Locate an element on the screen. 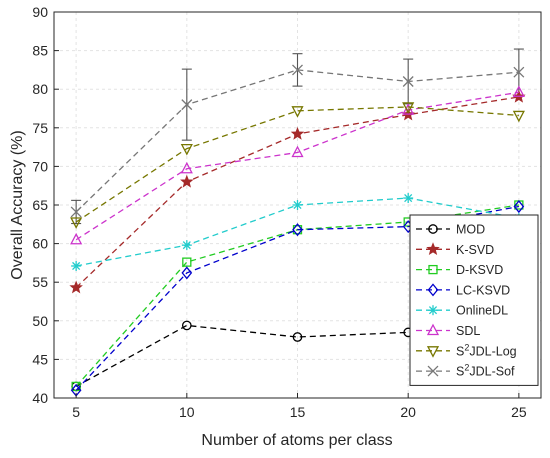 This screenshot has height=458, width=550. legend-entry: S2JDL-Log is located at coordinates (466, 350).